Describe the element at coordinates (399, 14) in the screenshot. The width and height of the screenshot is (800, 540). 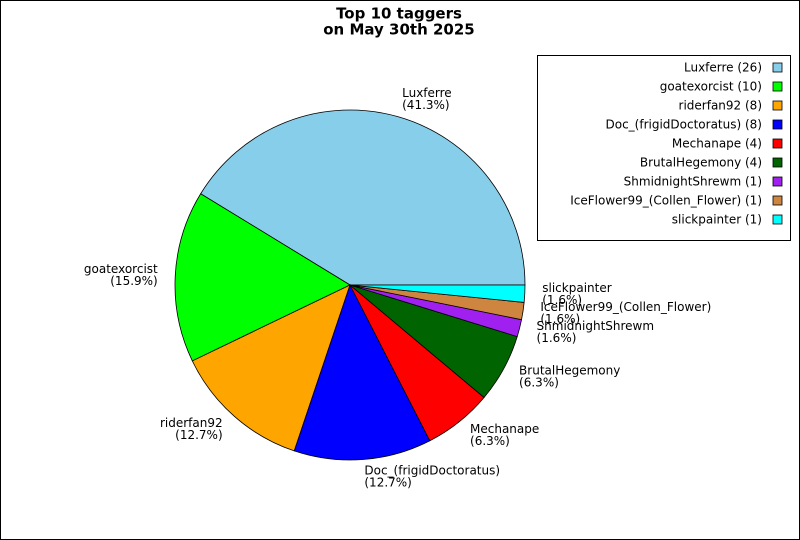
I see `chart-title: Top 10 taggers` at that location.